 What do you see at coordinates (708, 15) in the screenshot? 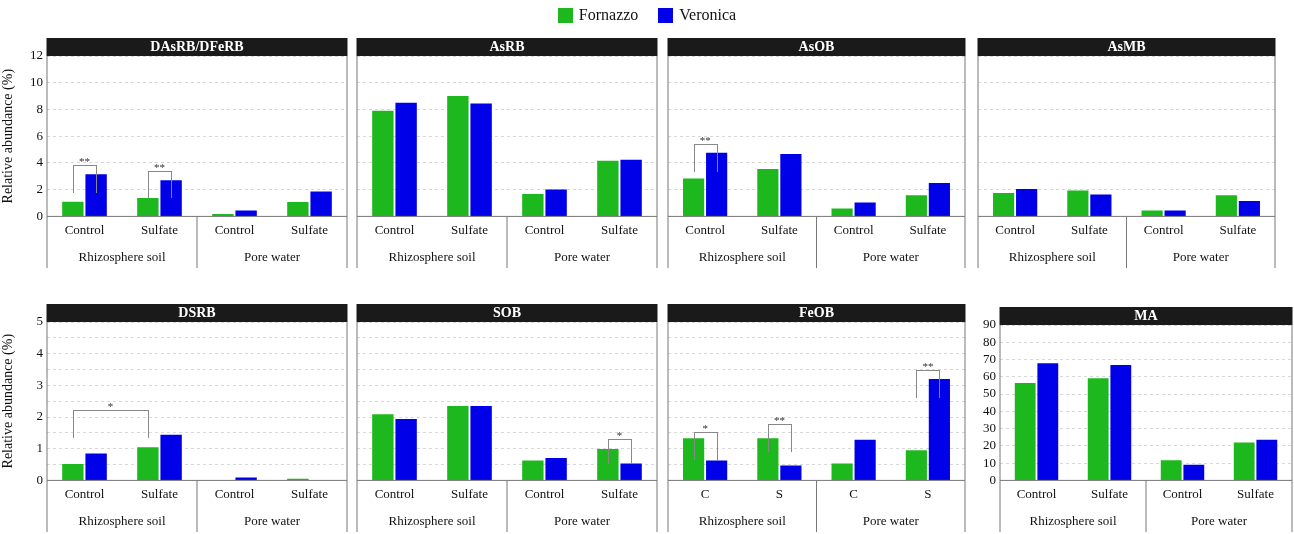
I see `legend-label: Veronica` at bounding box center [708, 15].